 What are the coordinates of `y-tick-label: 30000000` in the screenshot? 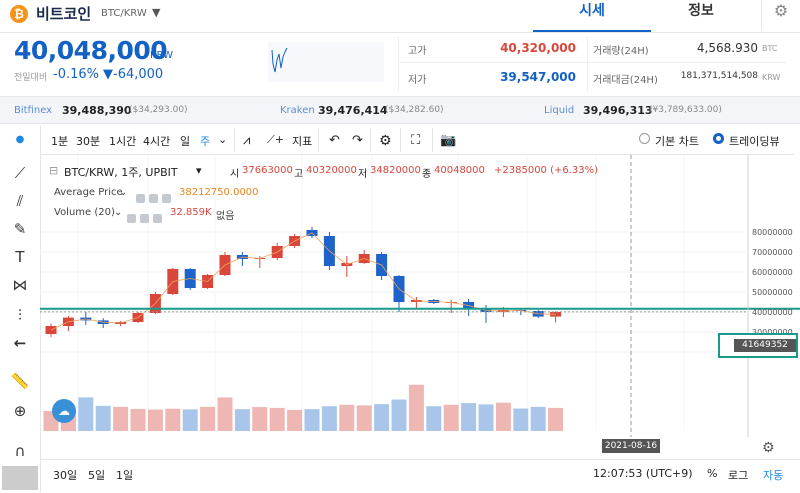 It's located at (772, 332).